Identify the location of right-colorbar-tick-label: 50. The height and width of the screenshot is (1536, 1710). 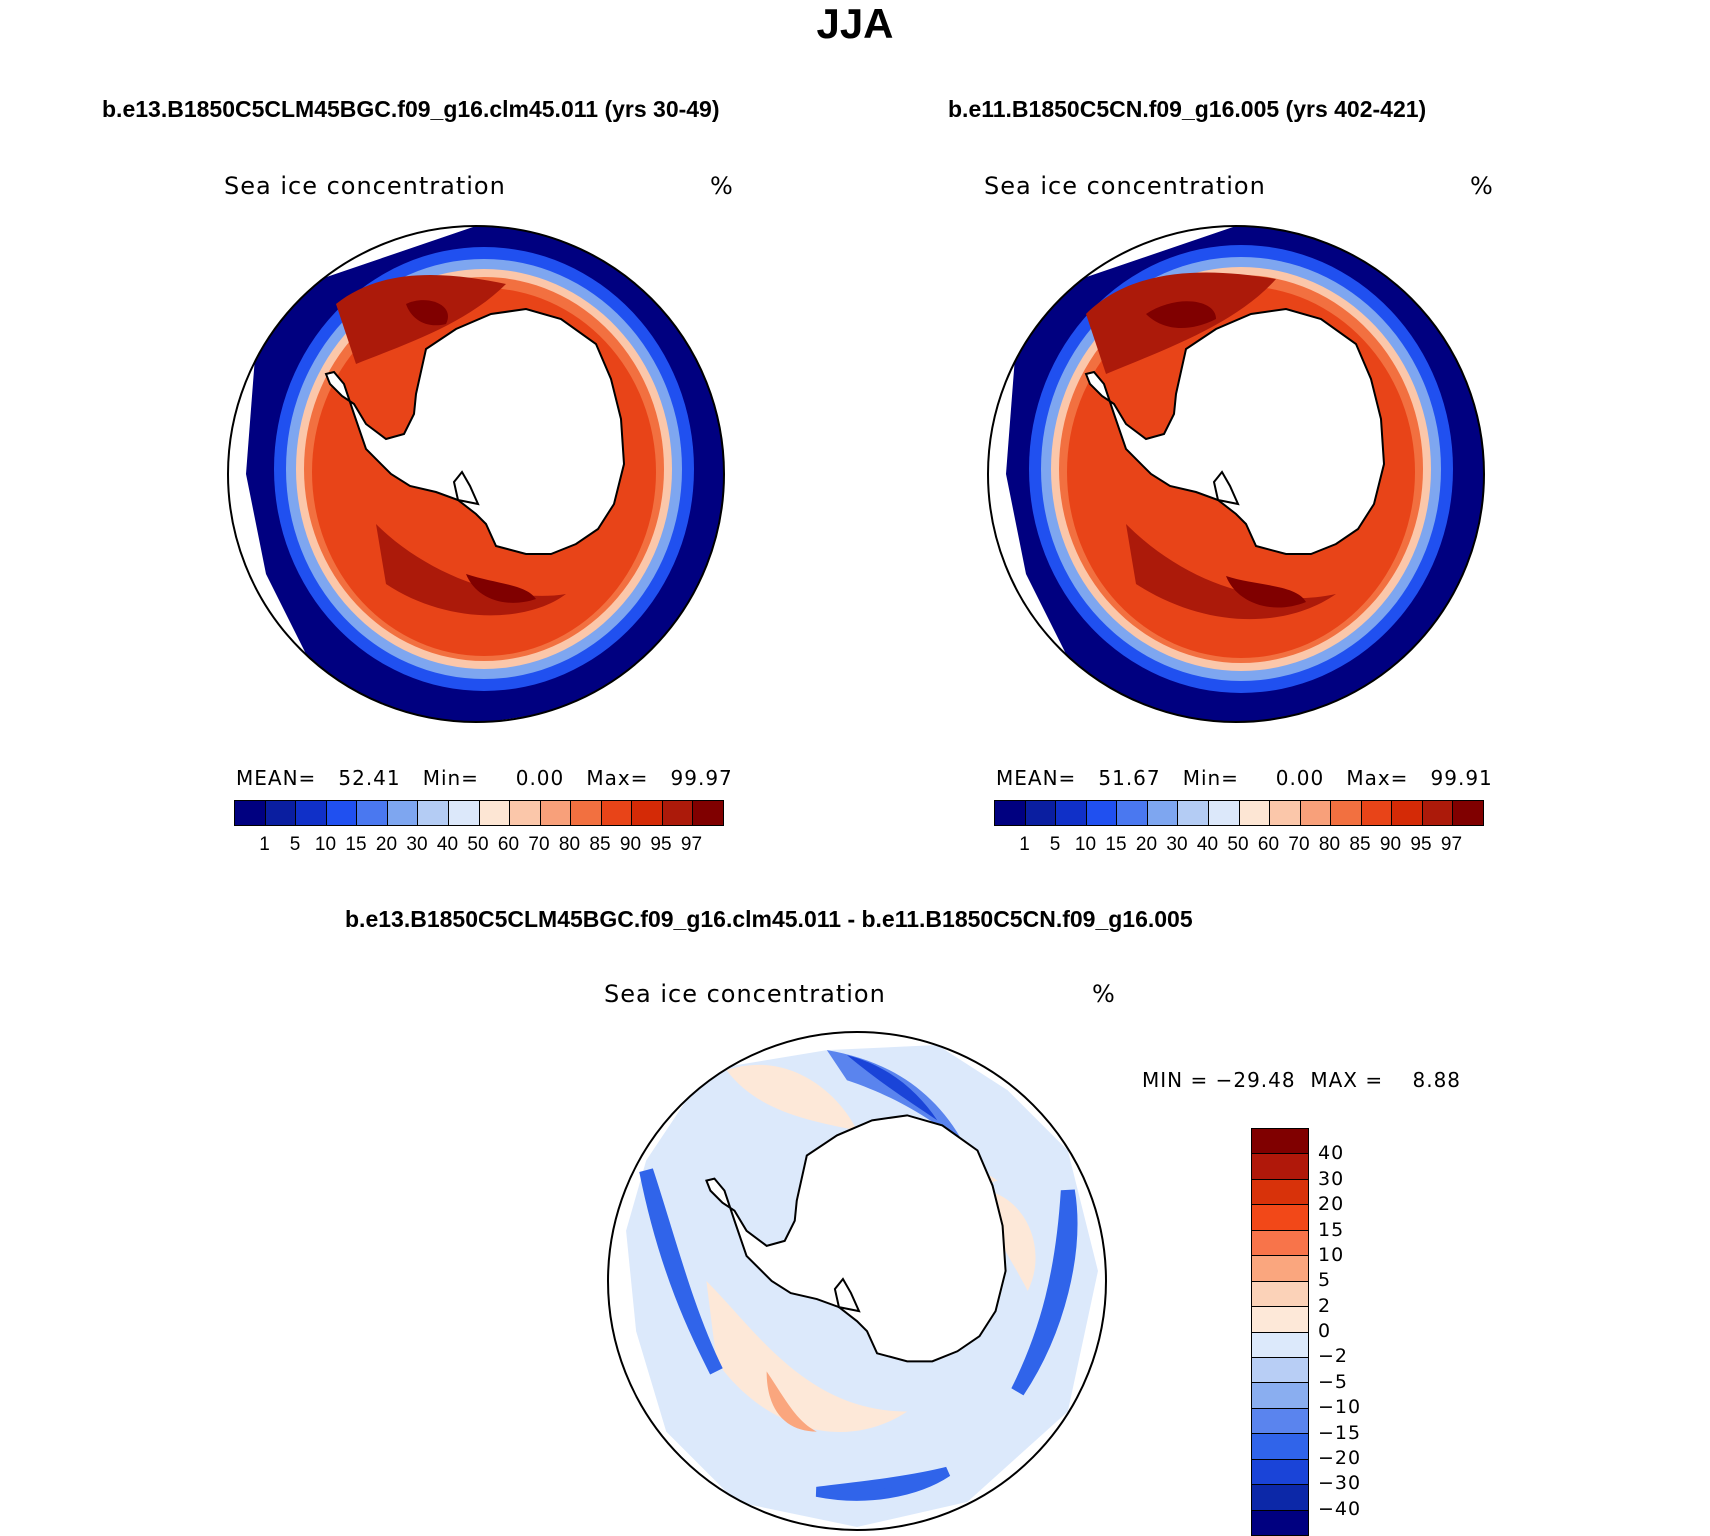
(1238, 844).